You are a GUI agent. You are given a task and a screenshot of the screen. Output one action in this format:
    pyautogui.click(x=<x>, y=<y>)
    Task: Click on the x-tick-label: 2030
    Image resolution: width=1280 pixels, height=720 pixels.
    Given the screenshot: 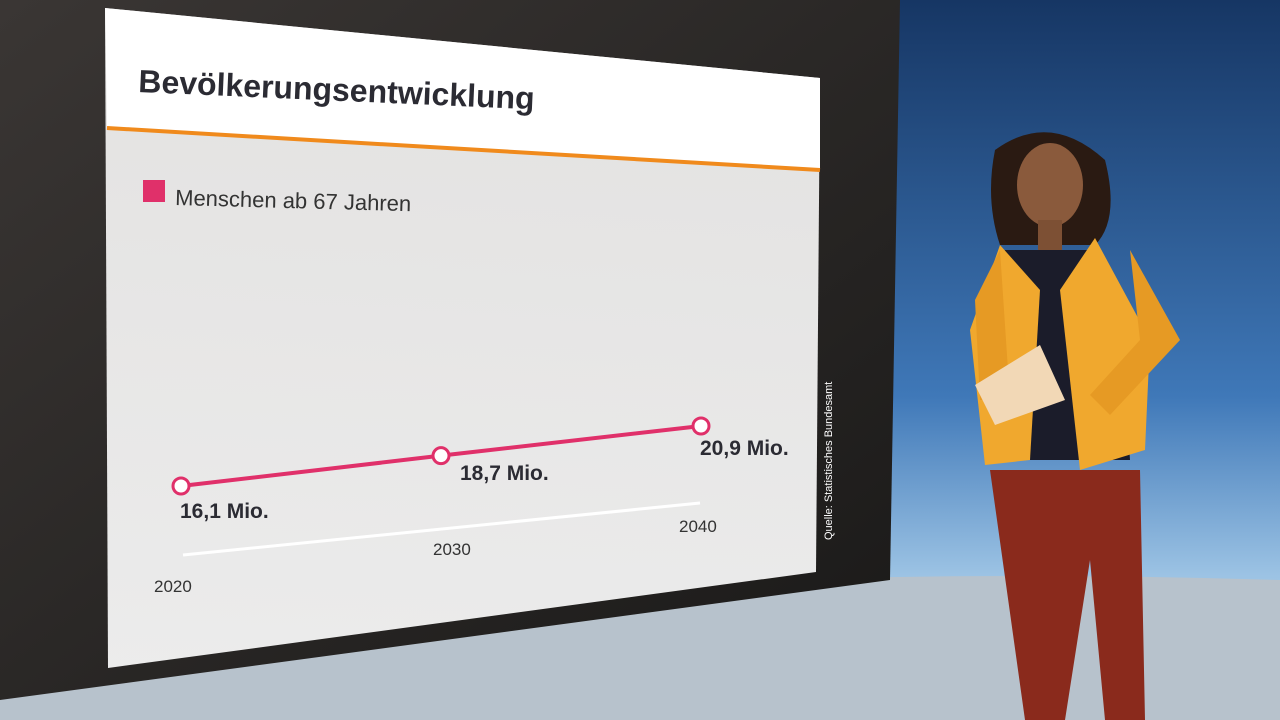 What is the action you would take?
    pyautogui.click(x=452, y=549)
    